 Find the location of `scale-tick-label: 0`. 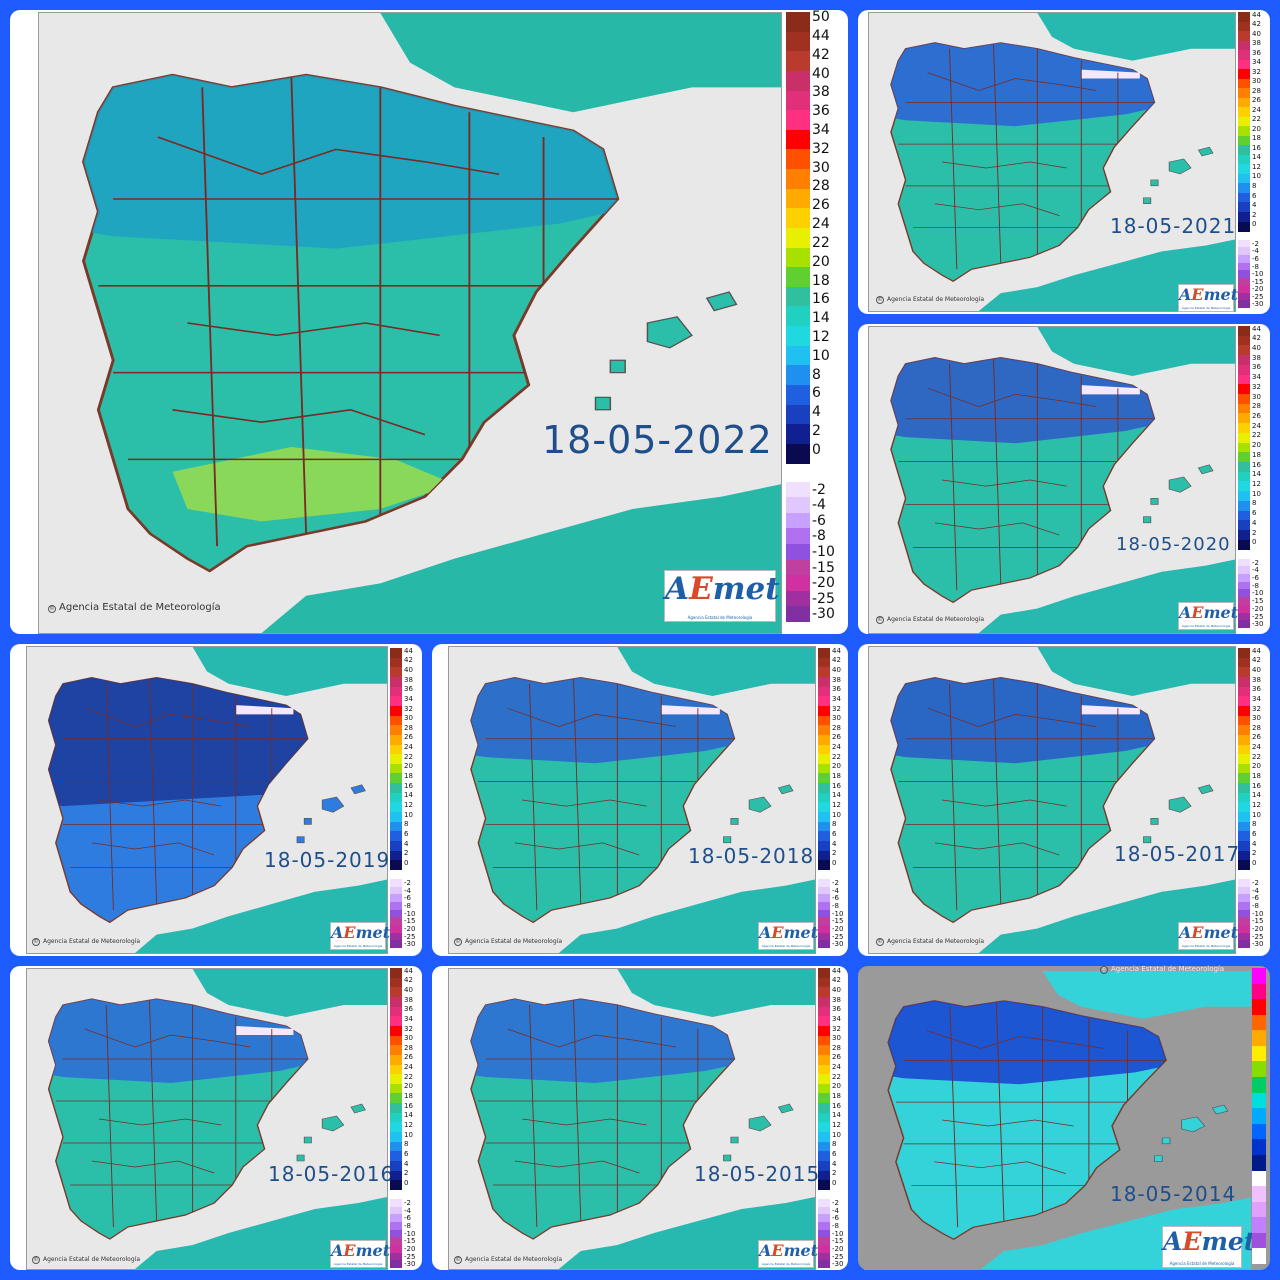

scale-tick-label: 0 is located at coordinates (816, 449).